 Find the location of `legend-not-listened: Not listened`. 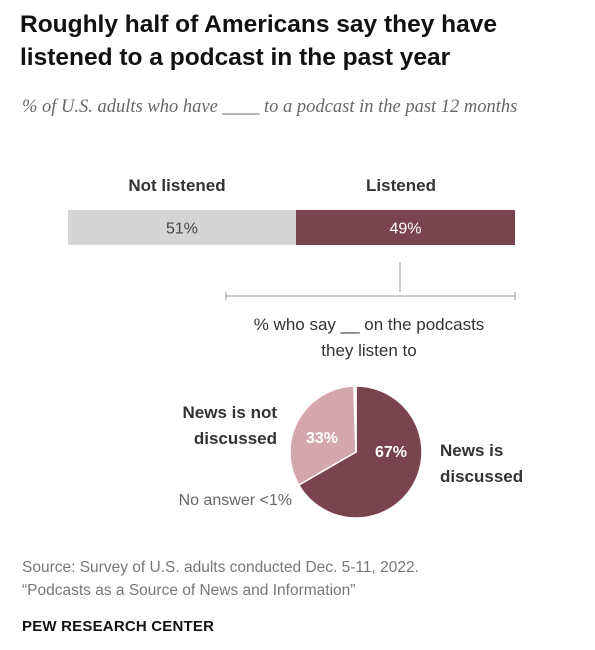

legend-not-listened: Not listened is located at coordinates (177, 185).